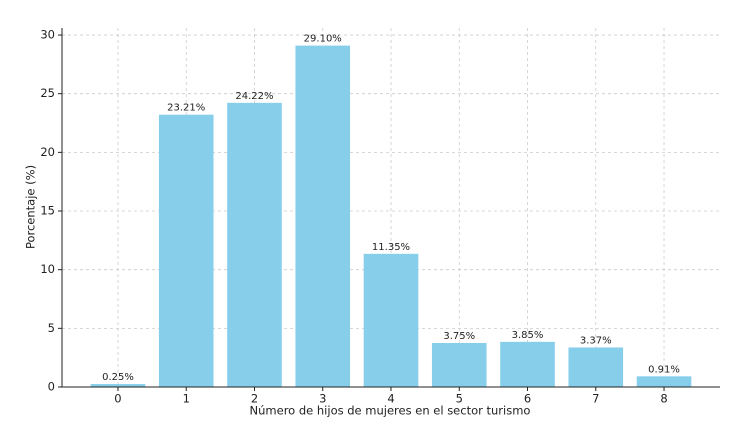  Describe the element at coordinates (254, 399) in the screenshot. I see `x-tick-label: 2` at that location.